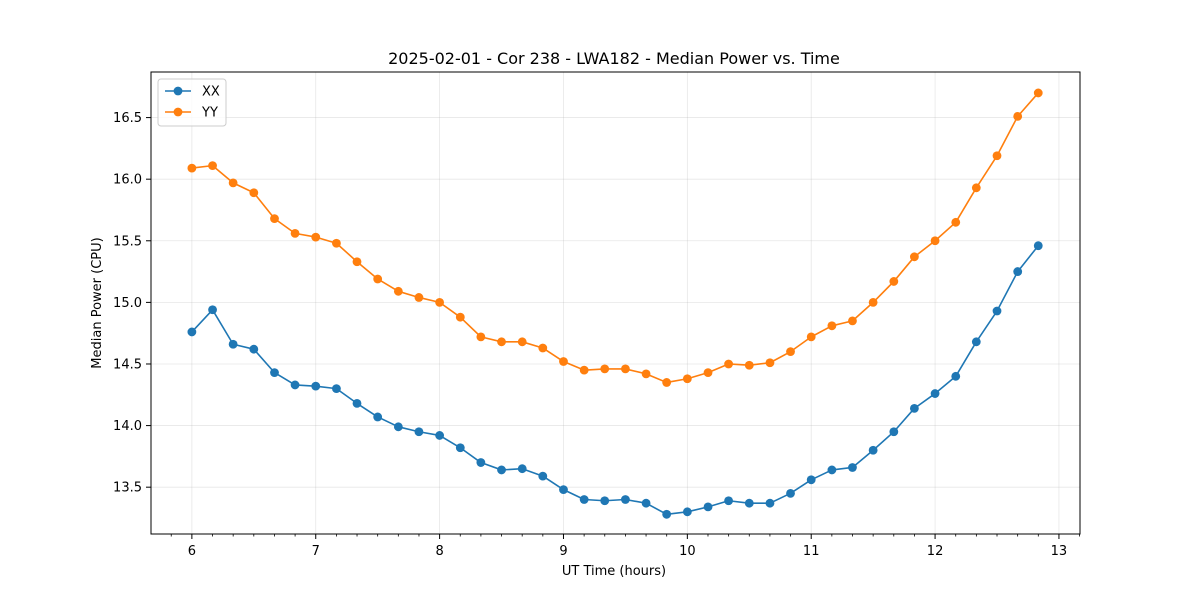 The height and width of the screenshot is (600, 1200). Describe the element at coordinates (127, 118) in the screenshot. I see `y-tick-label: 16.5` at that location.